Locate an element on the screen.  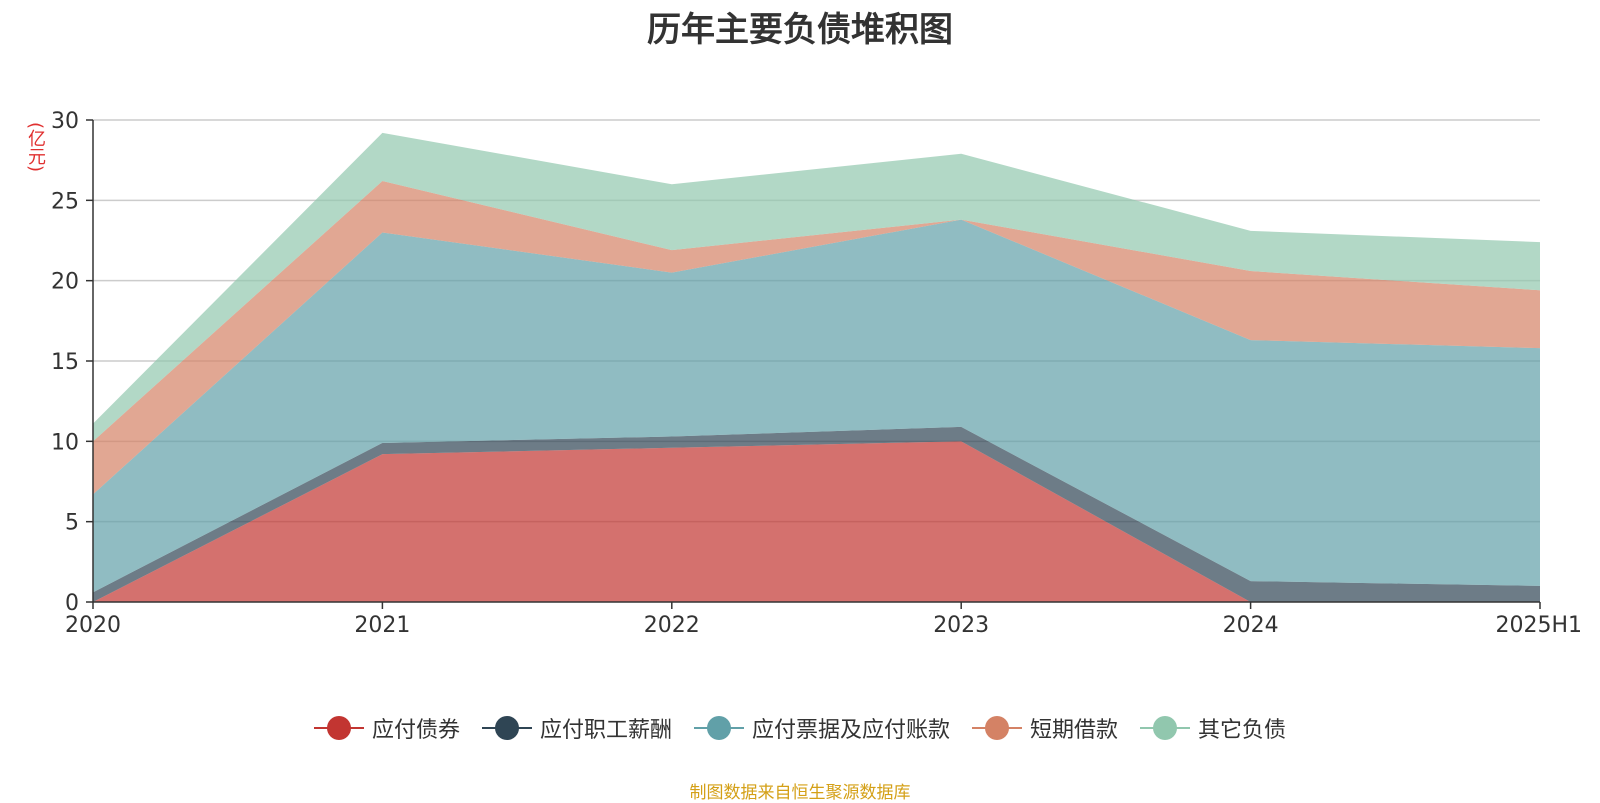
y-tick-label: 15 is located at coordinates (65, 362).